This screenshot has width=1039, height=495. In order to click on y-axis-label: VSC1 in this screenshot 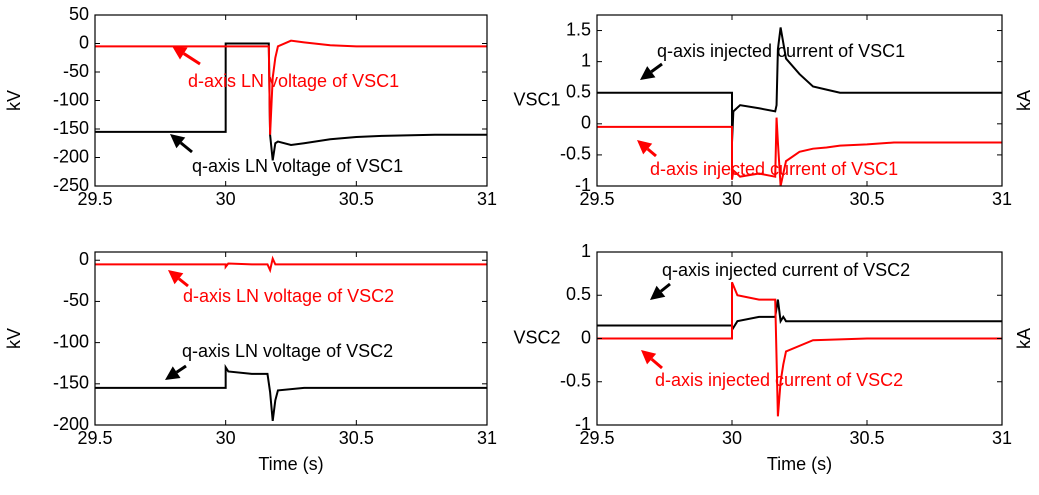, I will do `click(536, 99)`.